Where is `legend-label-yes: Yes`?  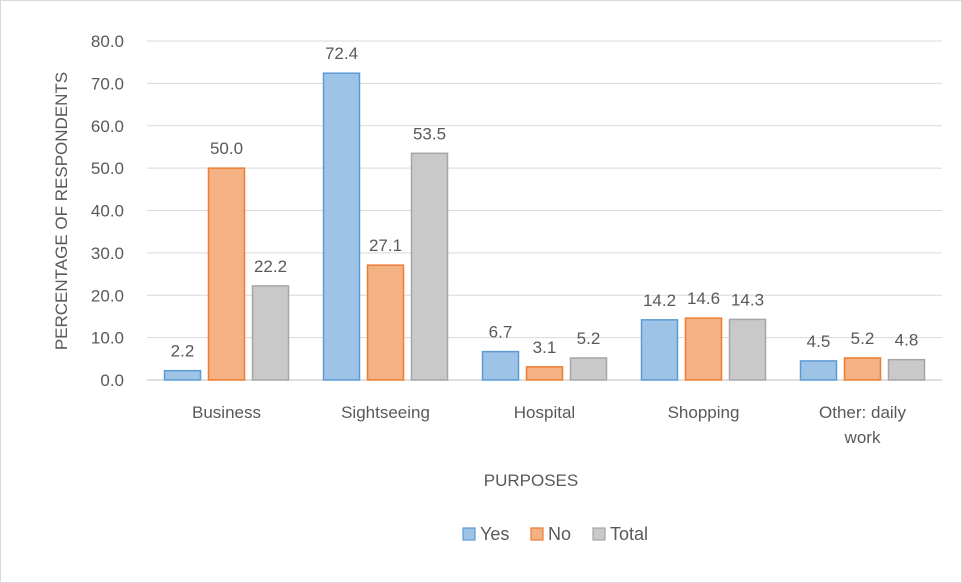
legend-label-yes: Yes is located at coordinates (494, 534).